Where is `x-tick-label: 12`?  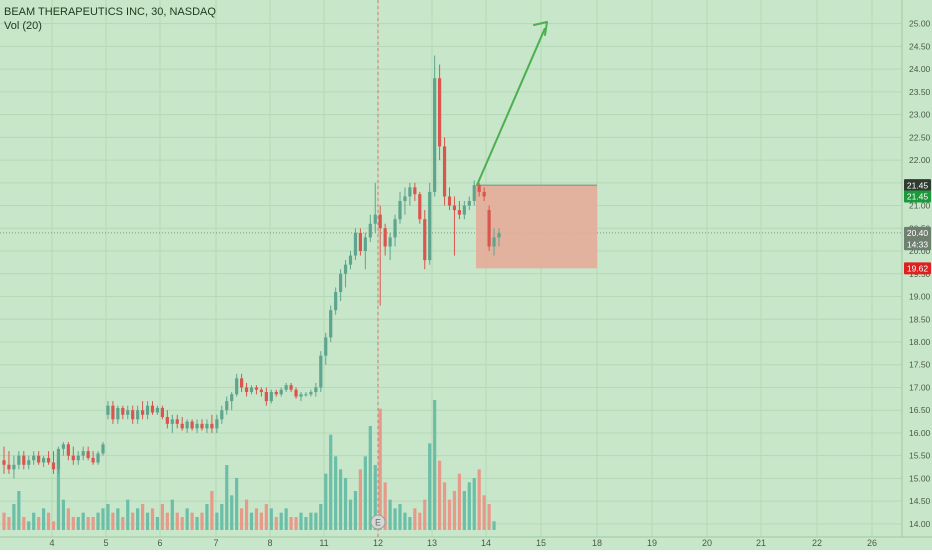 x-tick-label: 12 is located at coordinates (378, 543).